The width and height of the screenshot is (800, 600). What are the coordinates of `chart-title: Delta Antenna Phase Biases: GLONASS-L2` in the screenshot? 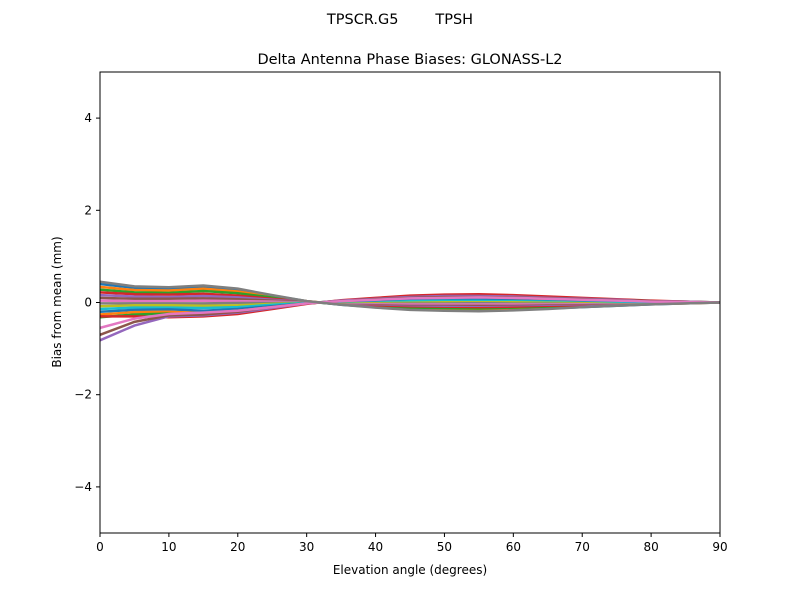 It's located at (409, 60).